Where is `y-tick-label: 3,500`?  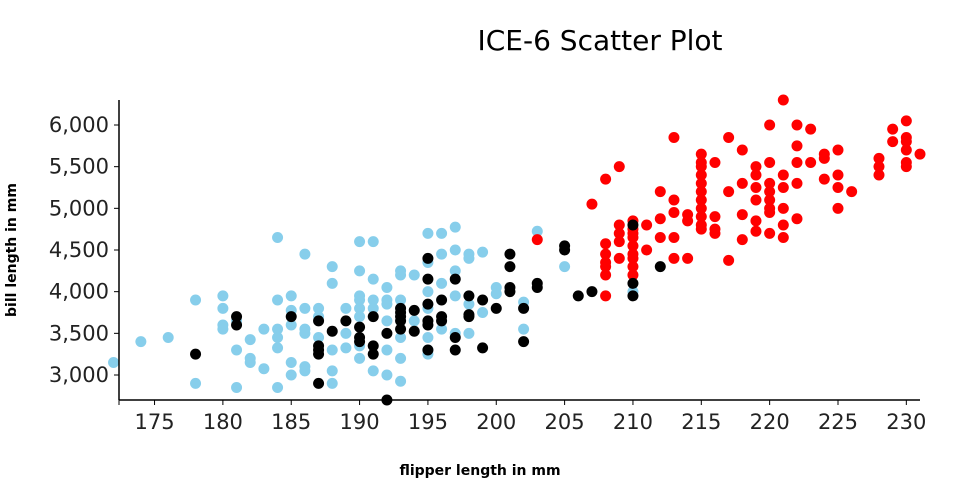
y-tick-label: 3,500 is located at coordinates (79, 333).